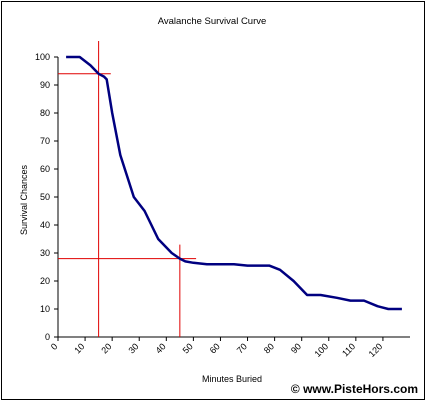 This screenshot has height=401, width=426. What do you see at coordinates (45, 85) in the screenshot?
I see `y-tick-label: 90` at bounding box center [45, 85].